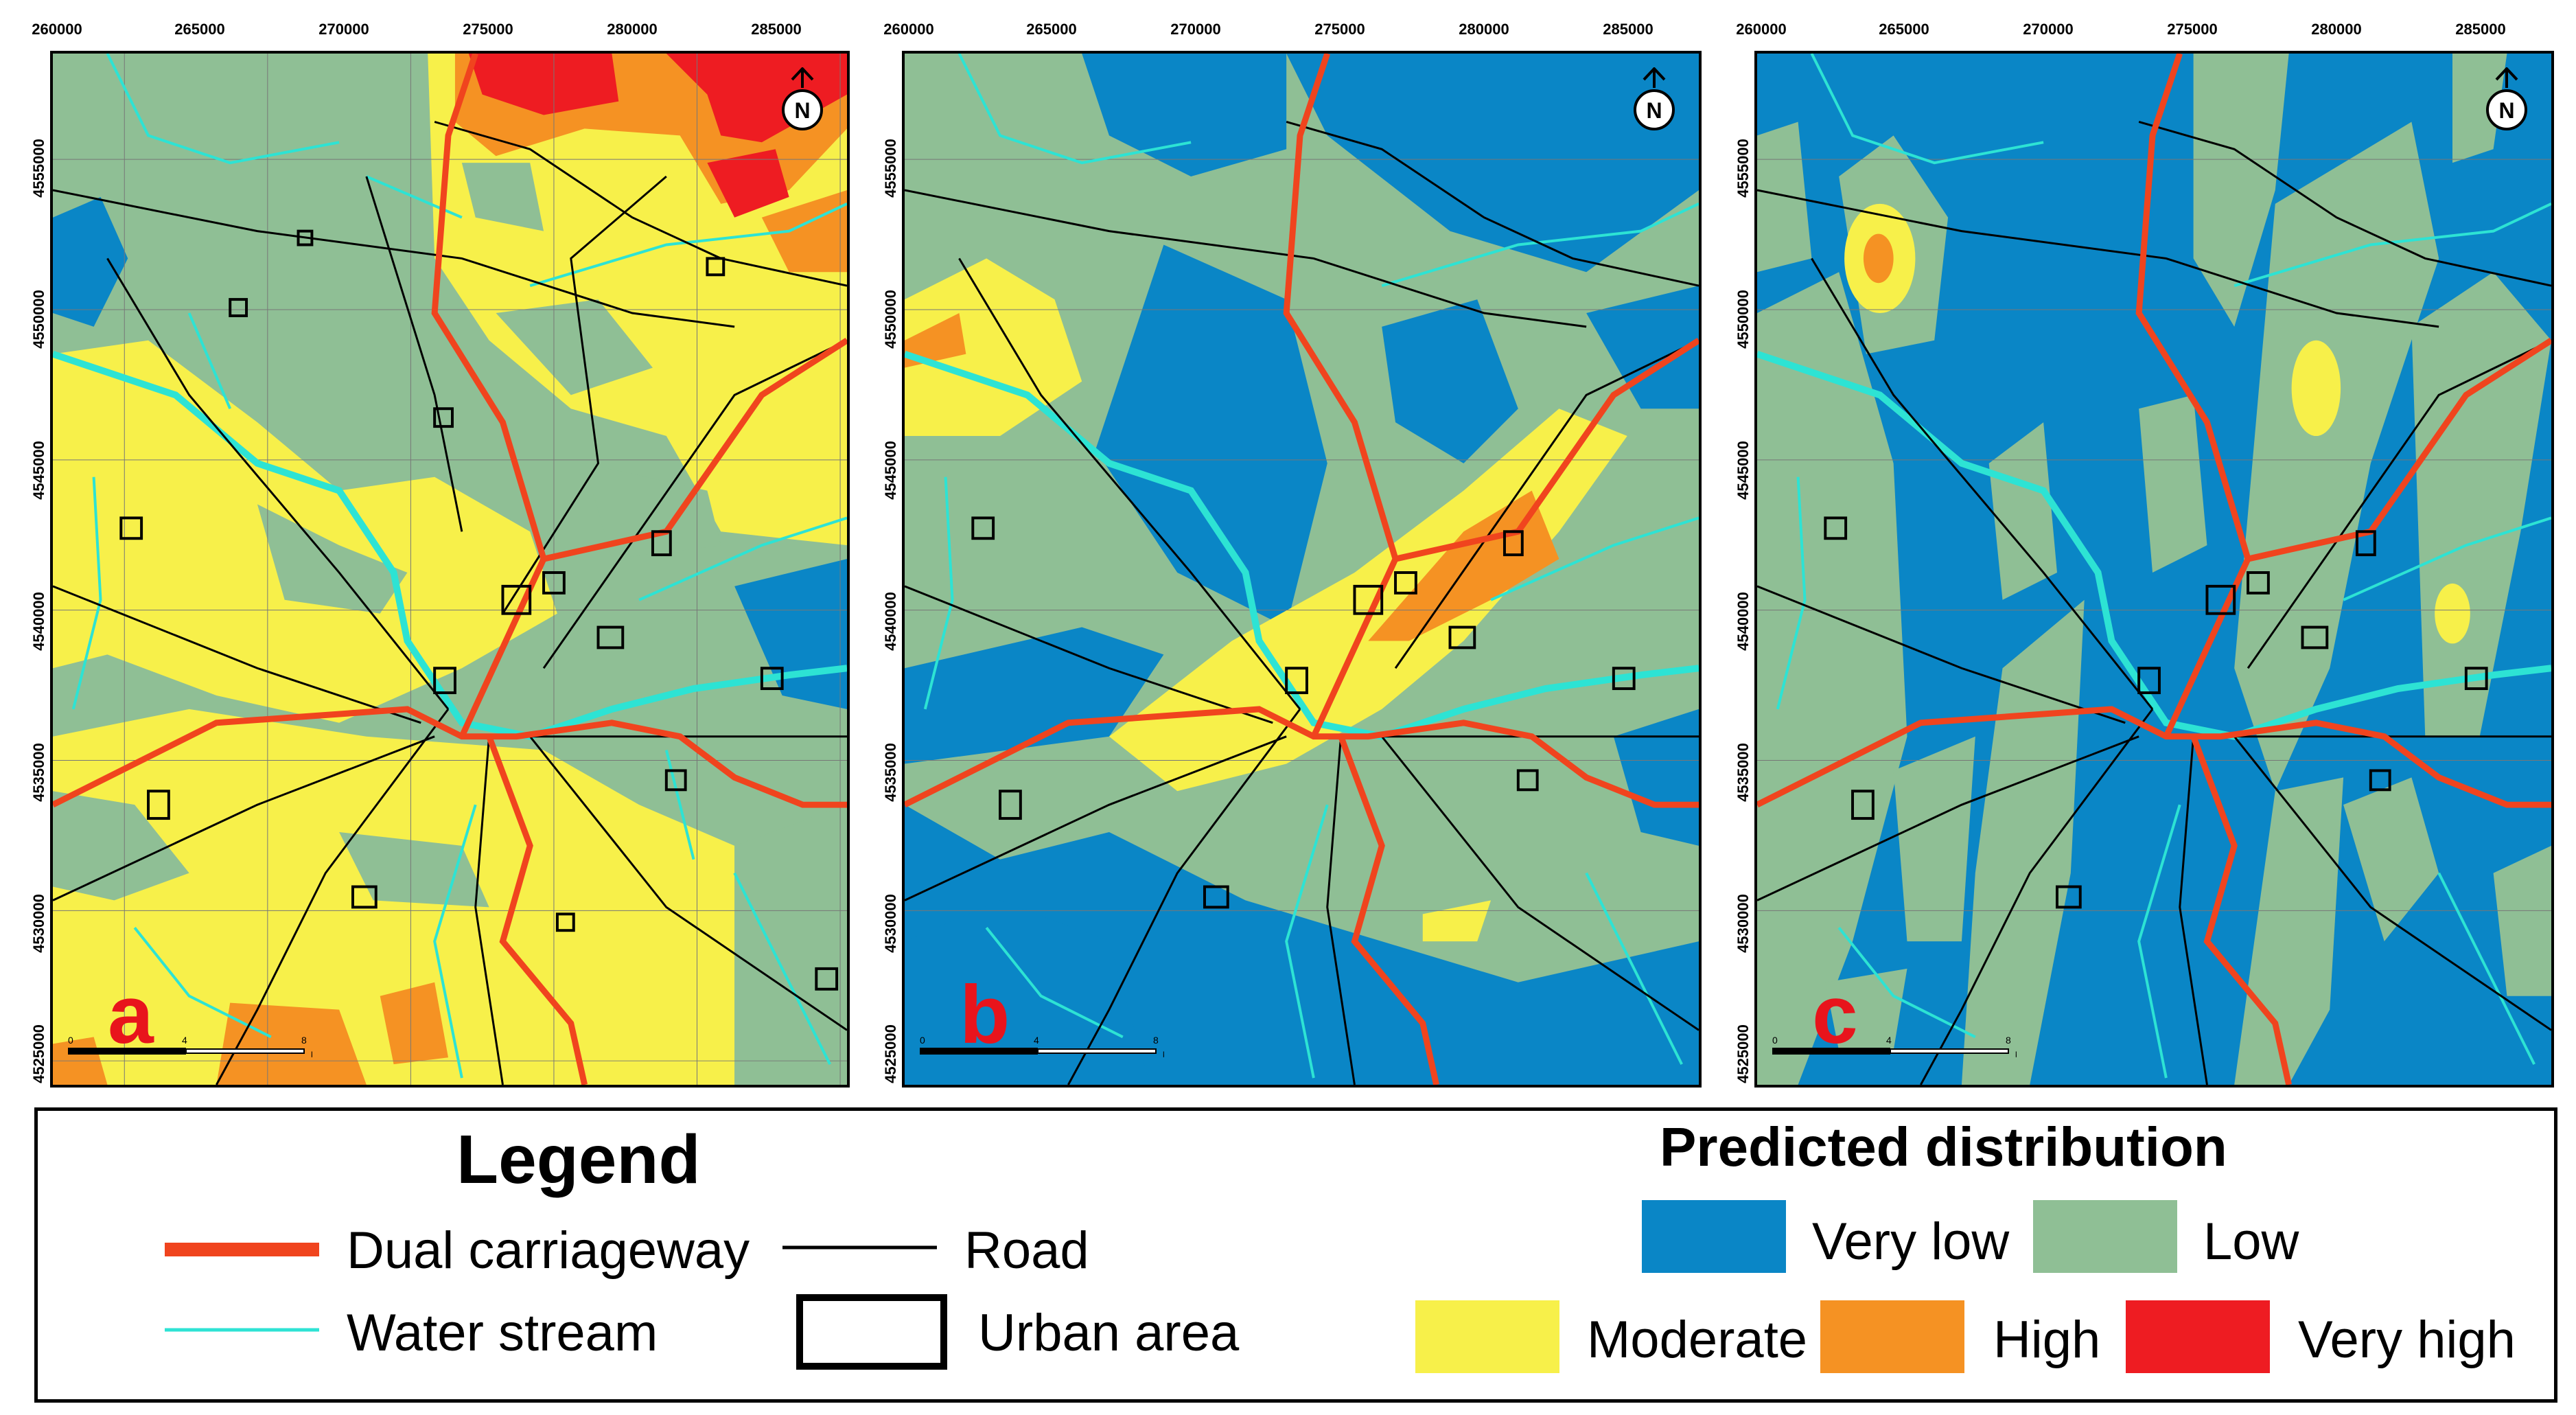 Image resolution: width=2576 pixels, height=1415 pixels. Describe the element at coordinates (242, 1330) in the screenshot. I see `water-stream-symbol` at that location.